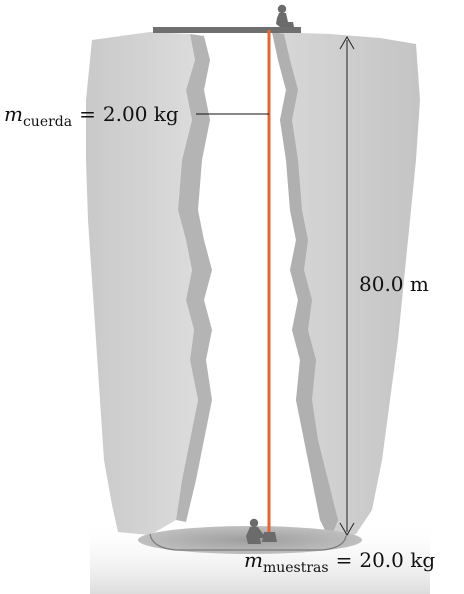 The width and height of the screenshot is (464, 594). I want to click on right-wall-inner-face, so click(305, 286).